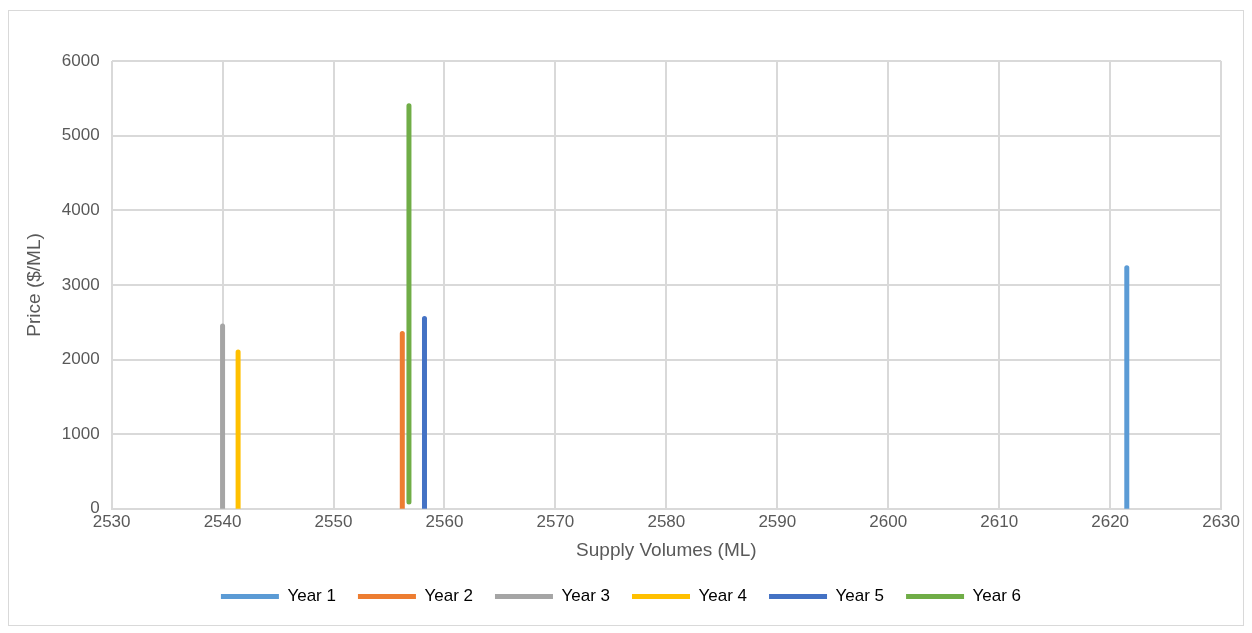 The image size is (1252, 633). What do you see at coordinates (999, 521) in the screenshot?
I see `x-tick-label: 2610` at bounding box center [999, 521].